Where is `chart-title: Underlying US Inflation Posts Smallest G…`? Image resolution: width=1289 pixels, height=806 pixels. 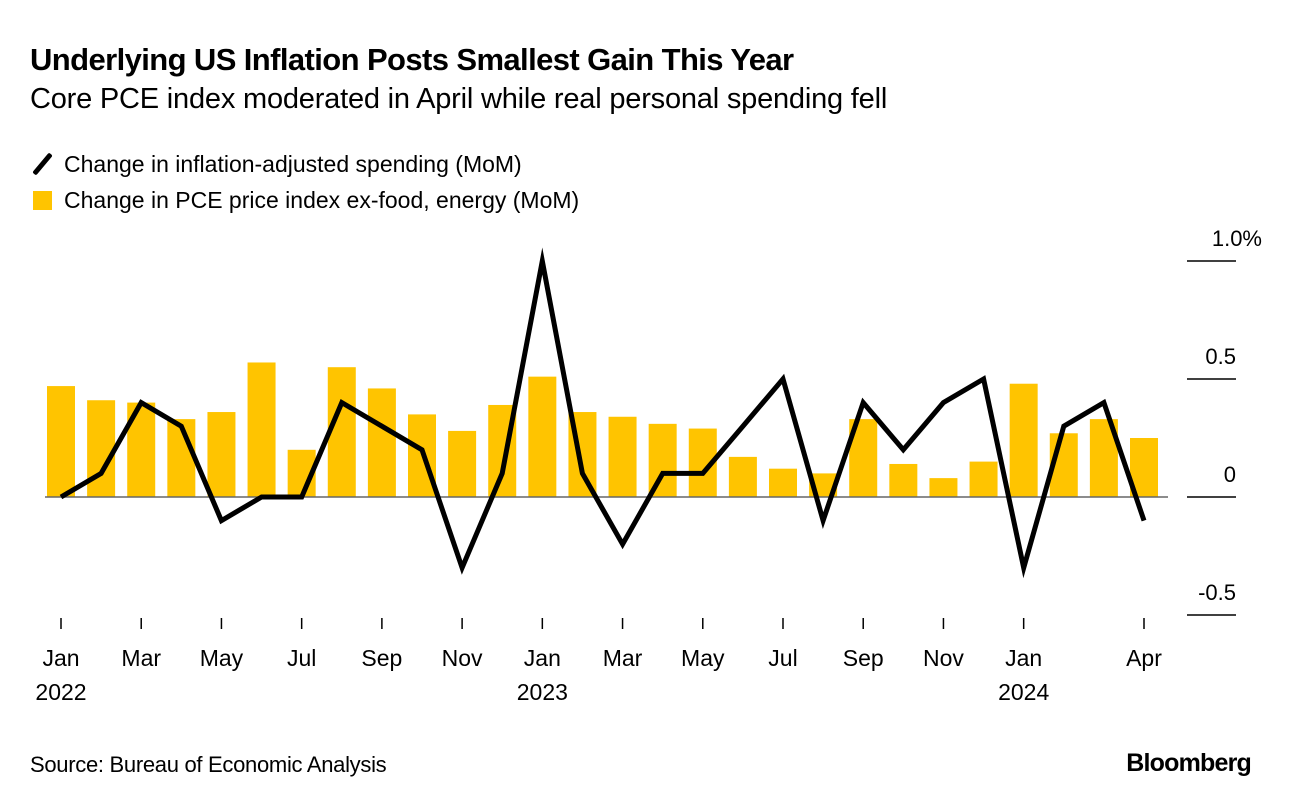 chart-title: Underlying US Inflation Posts Smallest G… is located at coordinates (412, 59).